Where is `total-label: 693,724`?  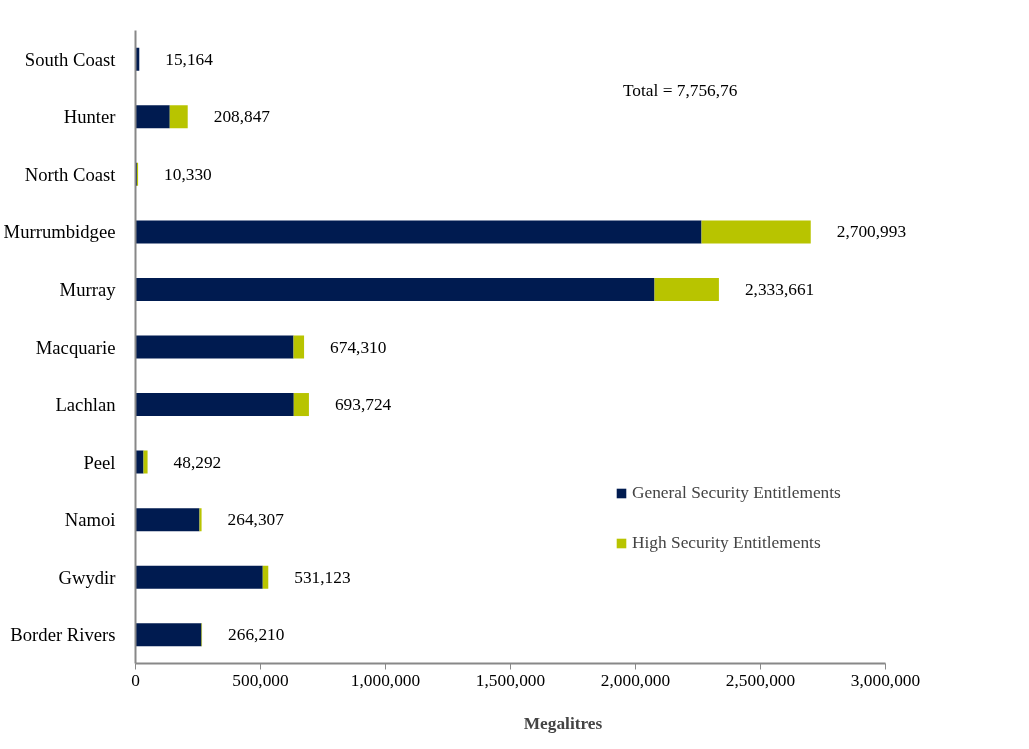
total-label: 693,724 is located at coordinates (363, 405).